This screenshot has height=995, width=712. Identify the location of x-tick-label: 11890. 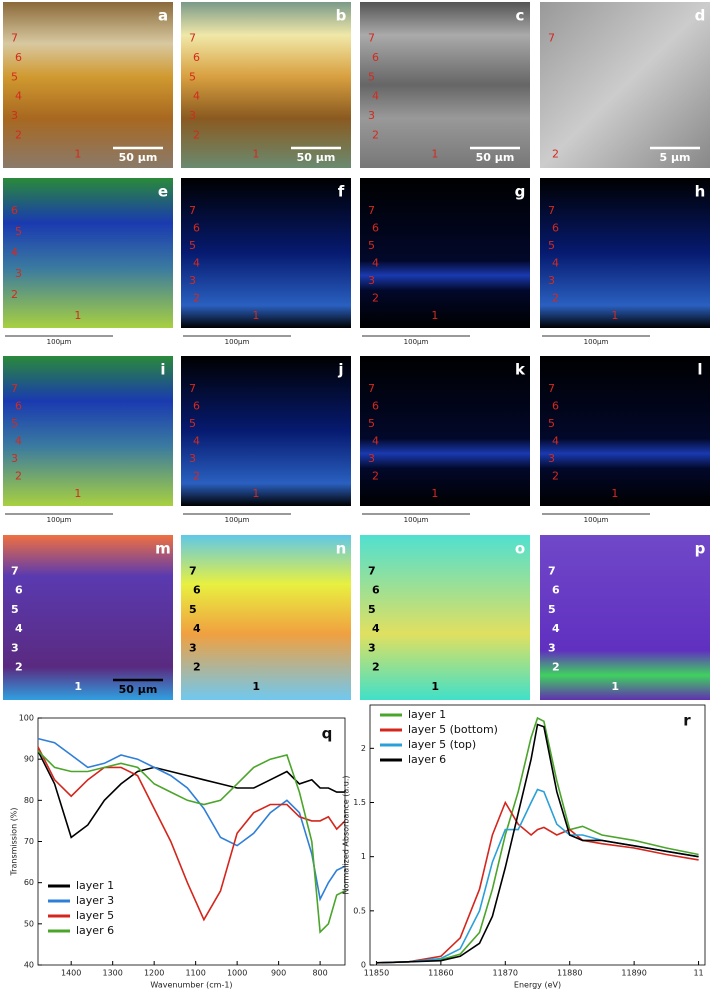
(633, 973).